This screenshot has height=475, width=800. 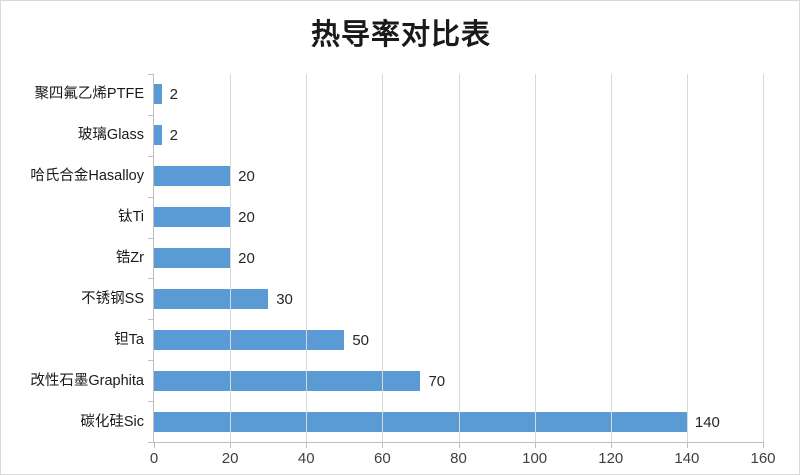 I want to click on x-tick-label-140: 140, so click(x=687, y=458).